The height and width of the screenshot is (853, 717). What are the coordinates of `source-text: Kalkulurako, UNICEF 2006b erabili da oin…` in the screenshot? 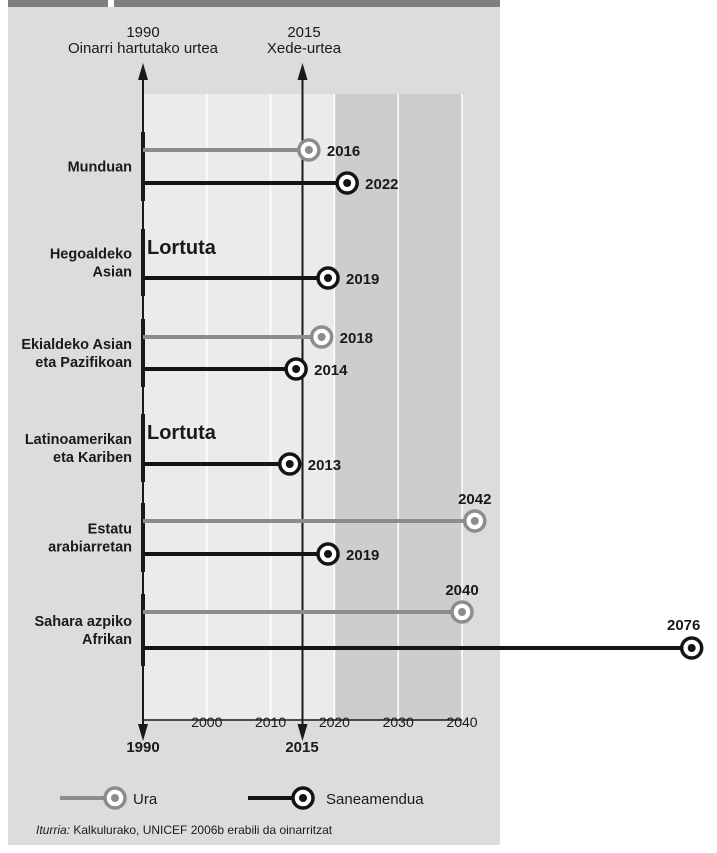 It's located at (201, 830).